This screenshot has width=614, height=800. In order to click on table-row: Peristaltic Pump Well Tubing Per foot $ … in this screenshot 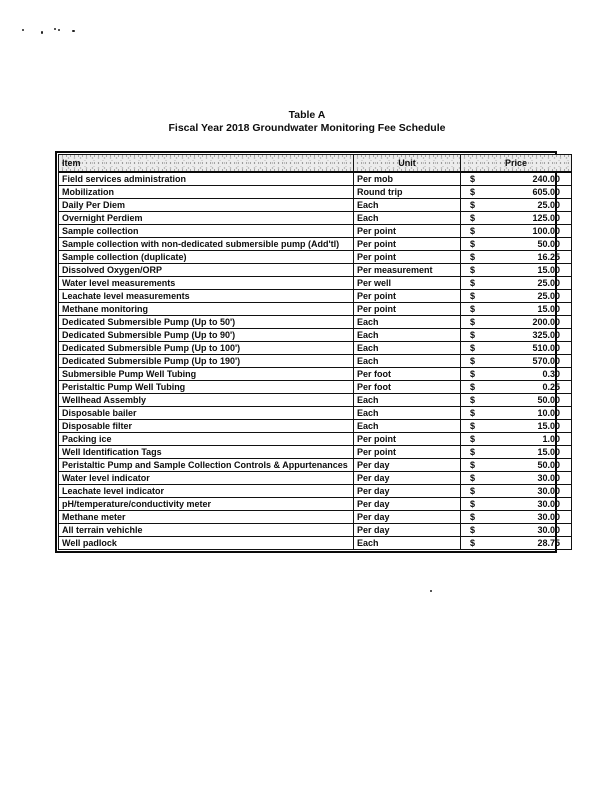, I will do `click(315, 387)`.